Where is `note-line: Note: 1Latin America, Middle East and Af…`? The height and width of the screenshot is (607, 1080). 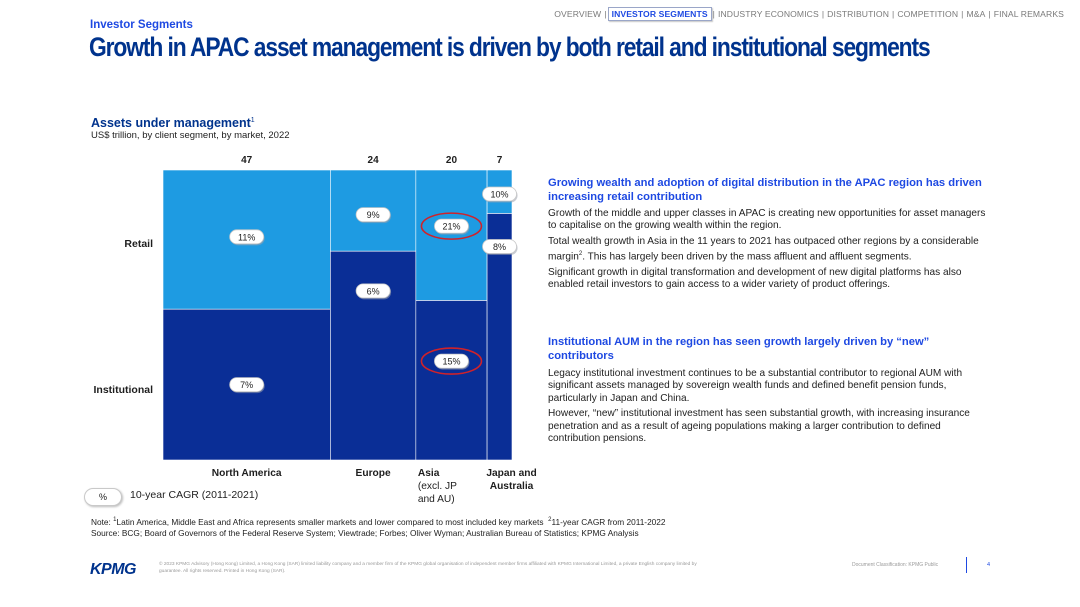
note-line: Note: 1Latin America, Middle East and Af… is located at coordinates (378, 521).